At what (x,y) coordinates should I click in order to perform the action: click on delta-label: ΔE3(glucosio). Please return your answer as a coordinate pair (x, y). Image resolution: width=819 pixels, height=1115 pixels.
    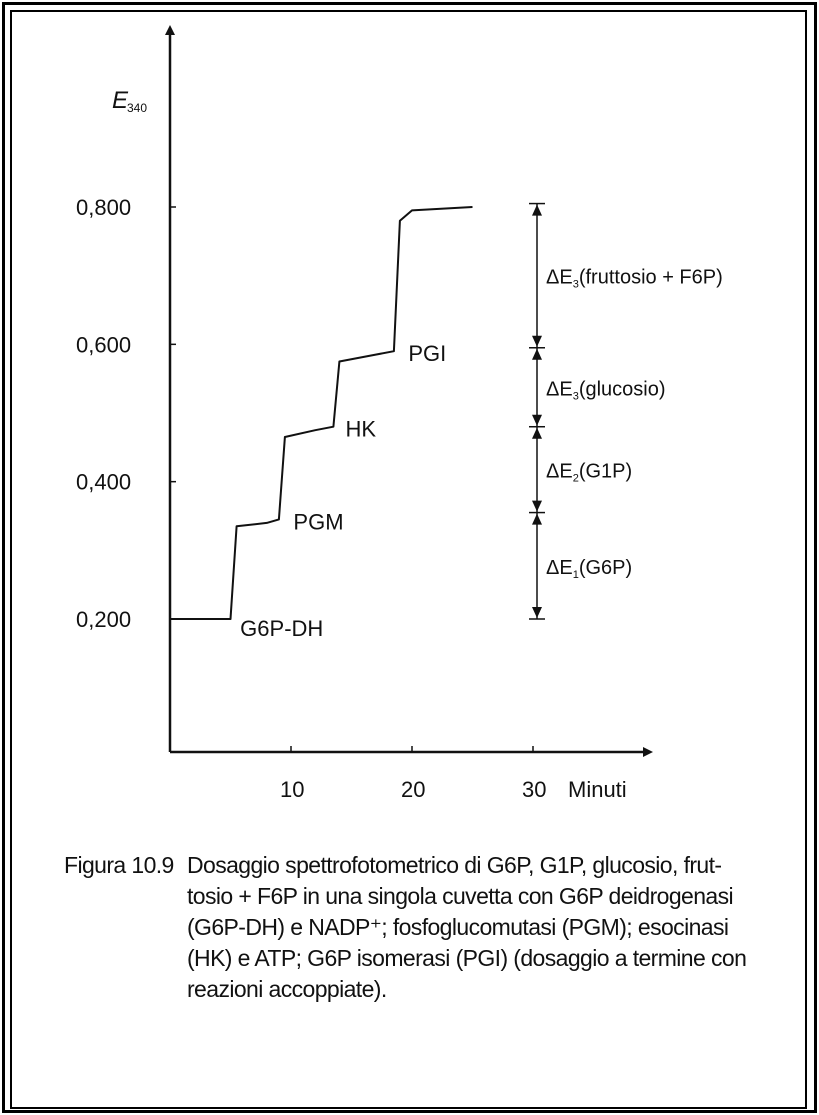
    Looking at the image, I should click on (606, 390).